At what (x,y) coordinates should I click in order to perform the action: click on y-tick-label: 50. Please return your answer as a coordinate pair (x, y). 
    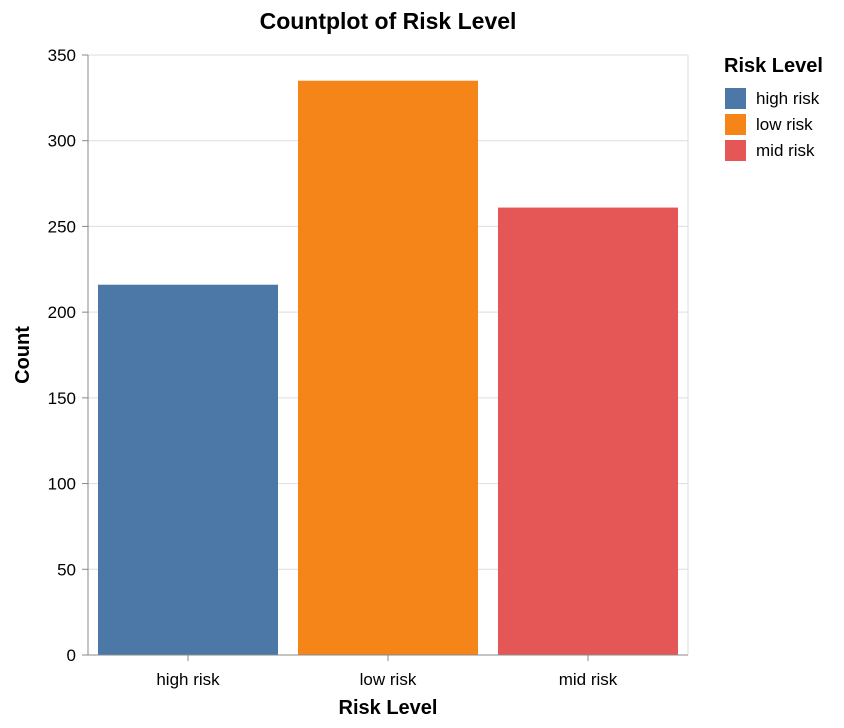
    Looking at the image, I should click on (66, 569).